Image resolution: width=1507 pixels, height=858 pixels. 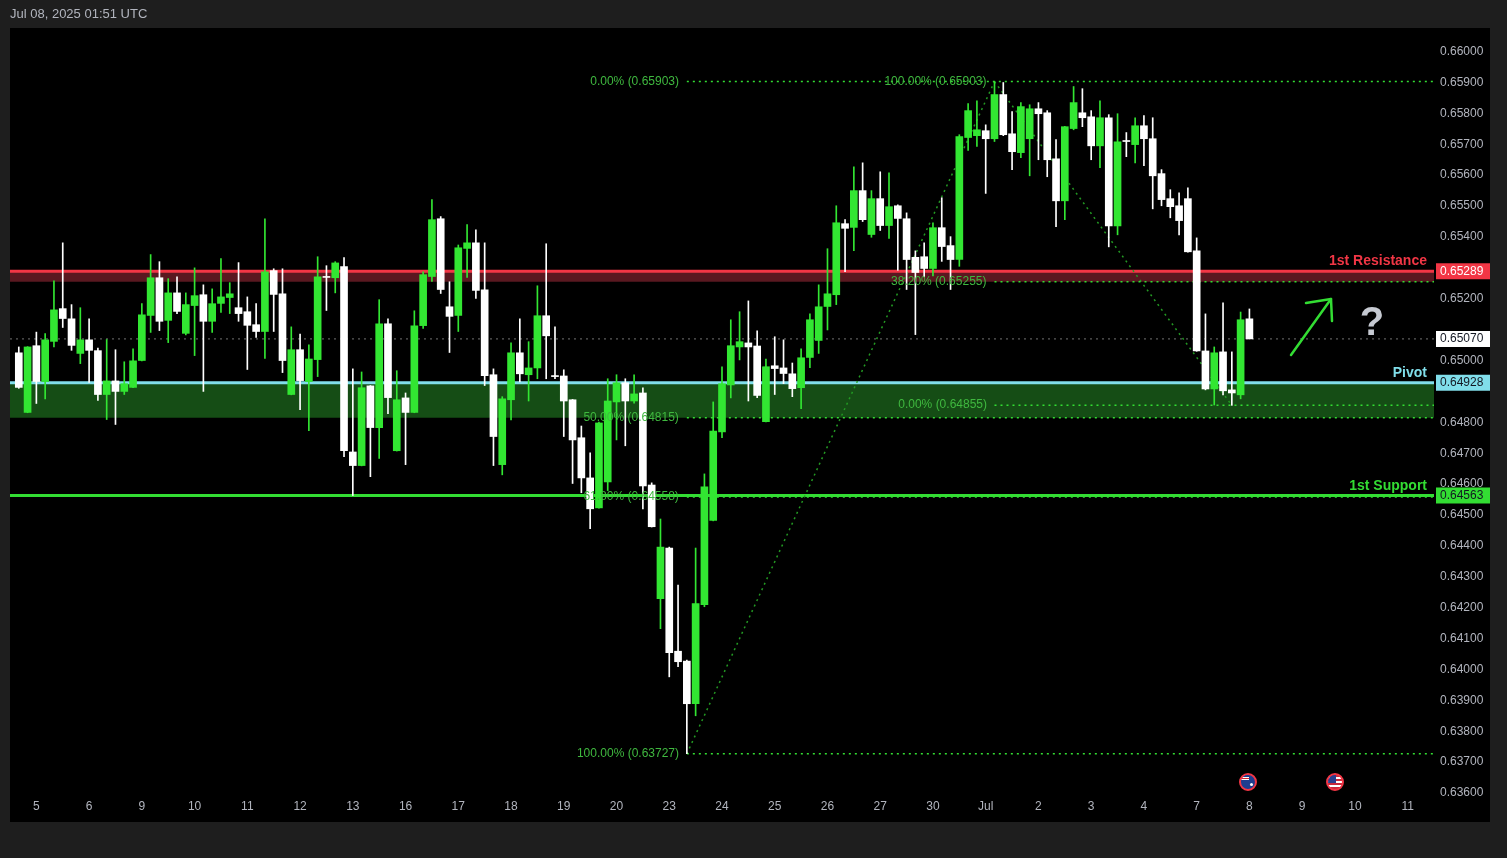 What do you see at coordinates (827, 805) in the screenshot?
I see `x-tick-label: 26` at bounding box center [827, 805].